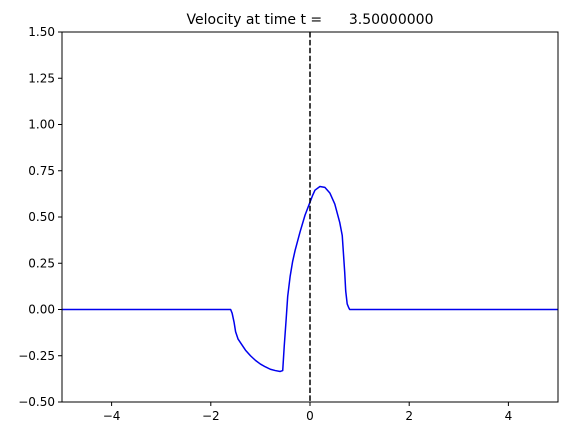 The image size is (567, 435). What do you see at coordinates (112, 416) in the screenshot?
I see `x-tick-label: −4` at bounding box center [112, 416].